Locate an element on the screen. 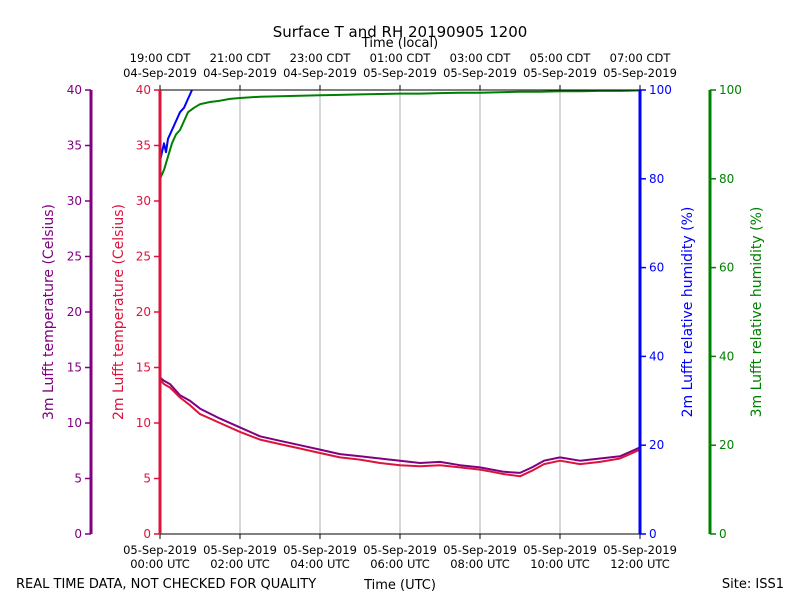  series-line-t2 is located at coordinates (400, 428).